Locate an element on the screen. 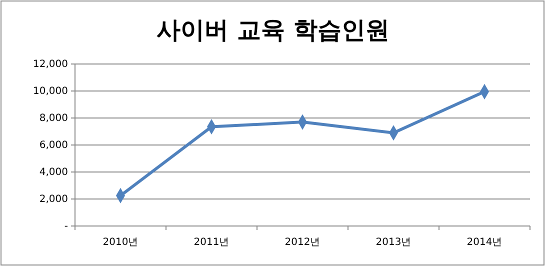 The image size is (546, 267). x-tick-label: 2013년 is located at coordinates (394, 242).